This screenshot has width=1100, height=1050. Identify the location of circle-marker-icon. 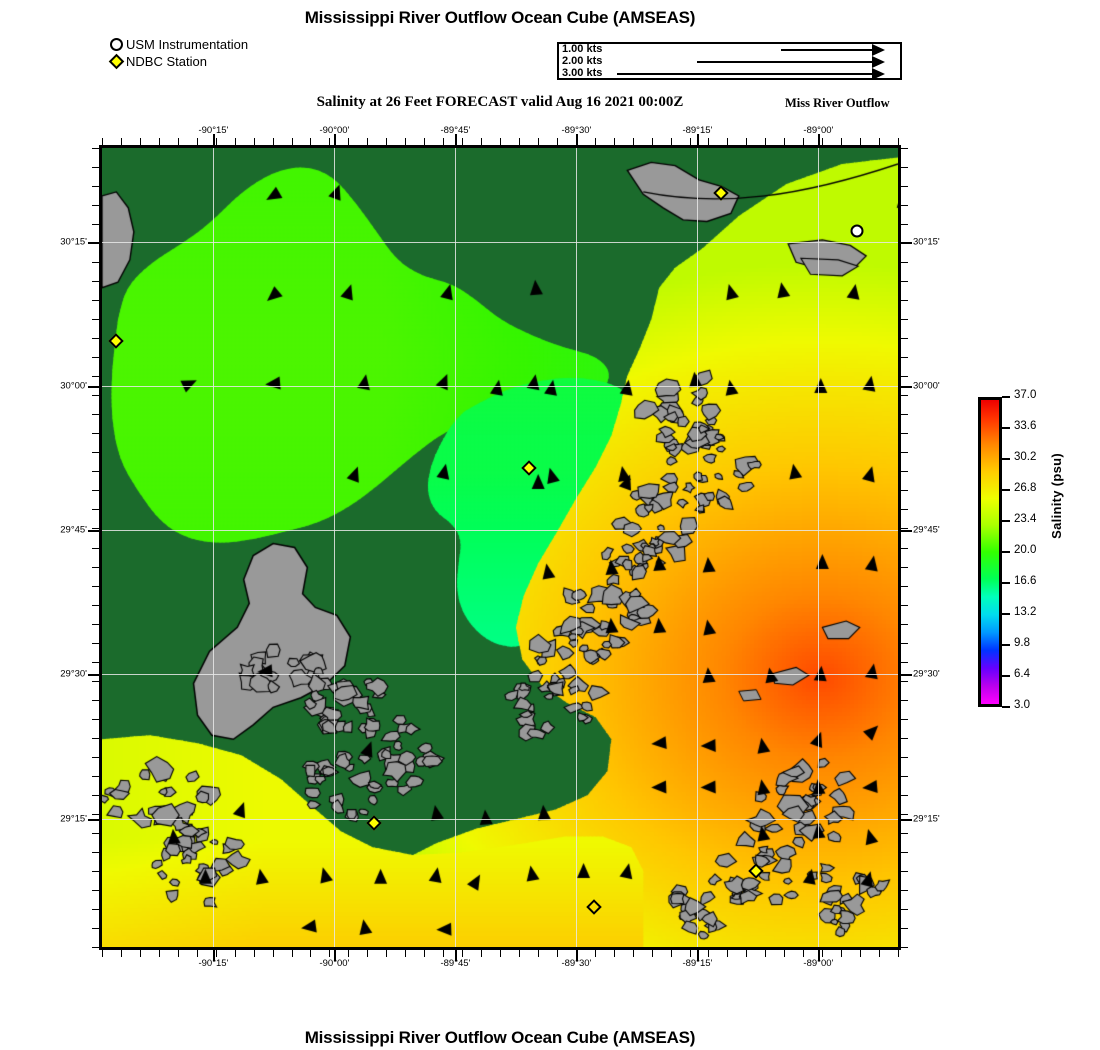
(116, 44).